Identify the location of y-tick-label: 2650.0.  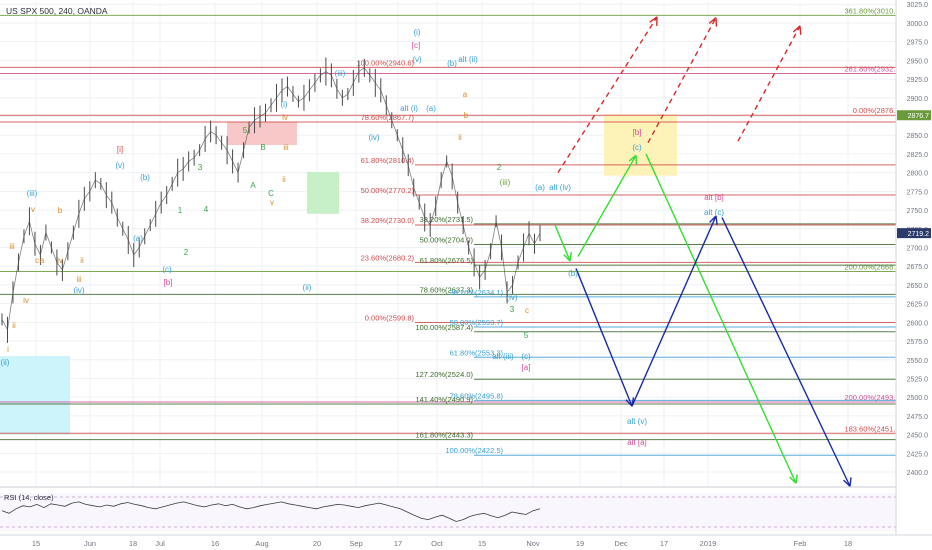
(918, 286).